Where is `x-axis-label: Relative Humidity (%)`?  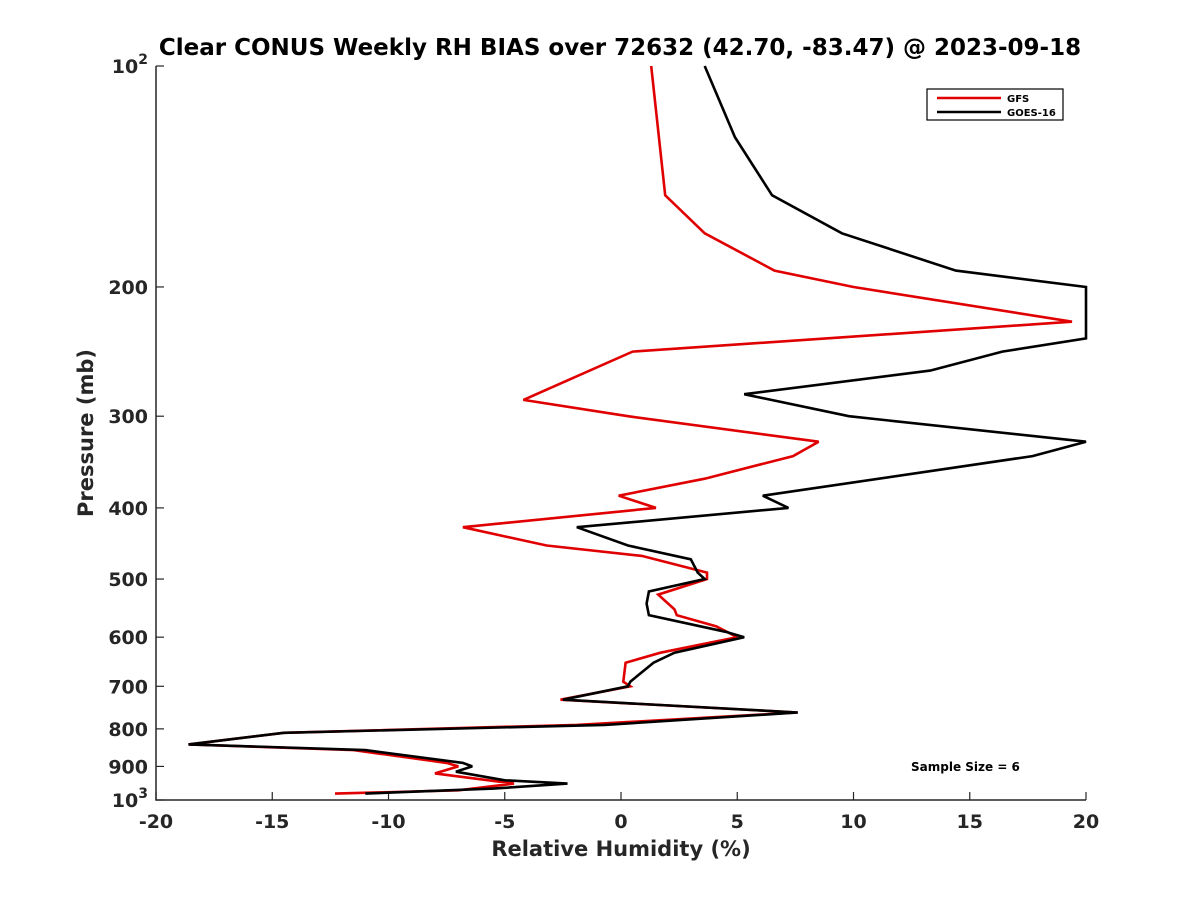
x-axis-label: Relative Humidity (%) is located at coordinates (620, 849).